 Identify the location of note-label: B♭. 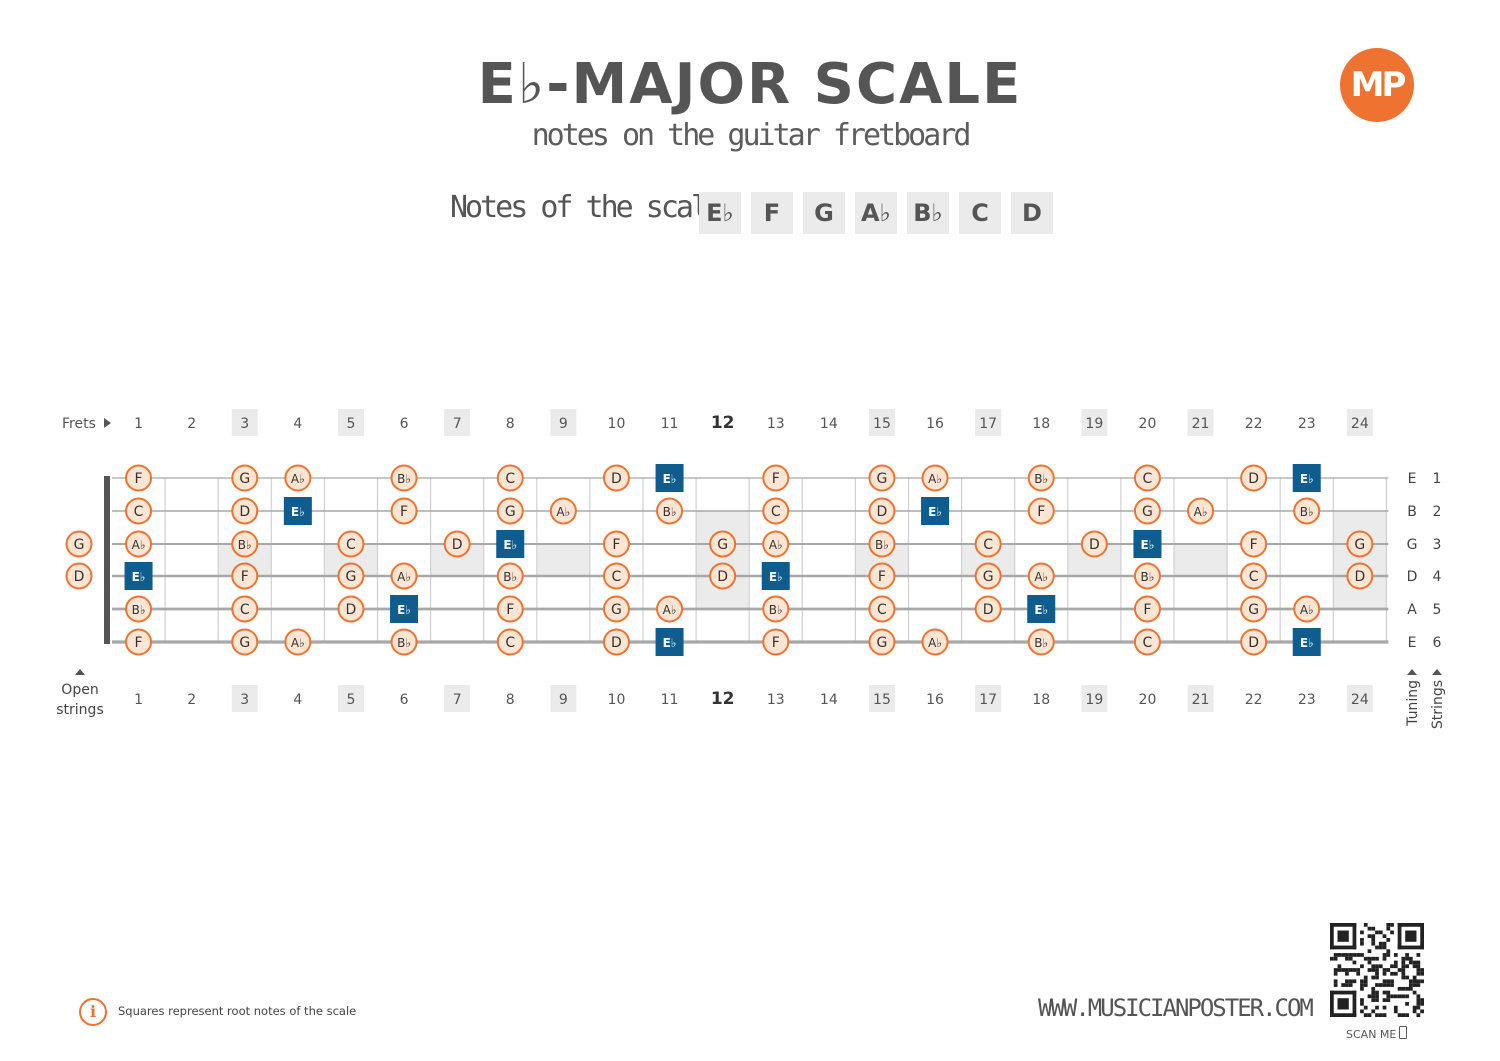
(404, 479).